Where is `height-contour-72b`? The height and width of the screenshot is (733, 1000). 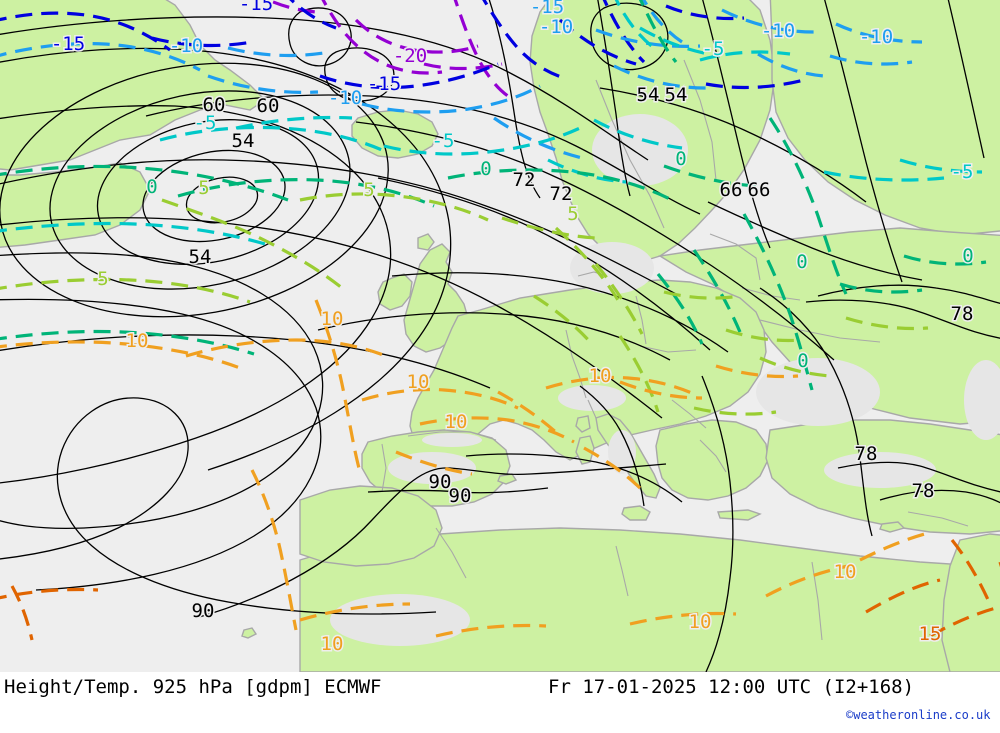 height-contour-72b is located at coordinates (614, 98).